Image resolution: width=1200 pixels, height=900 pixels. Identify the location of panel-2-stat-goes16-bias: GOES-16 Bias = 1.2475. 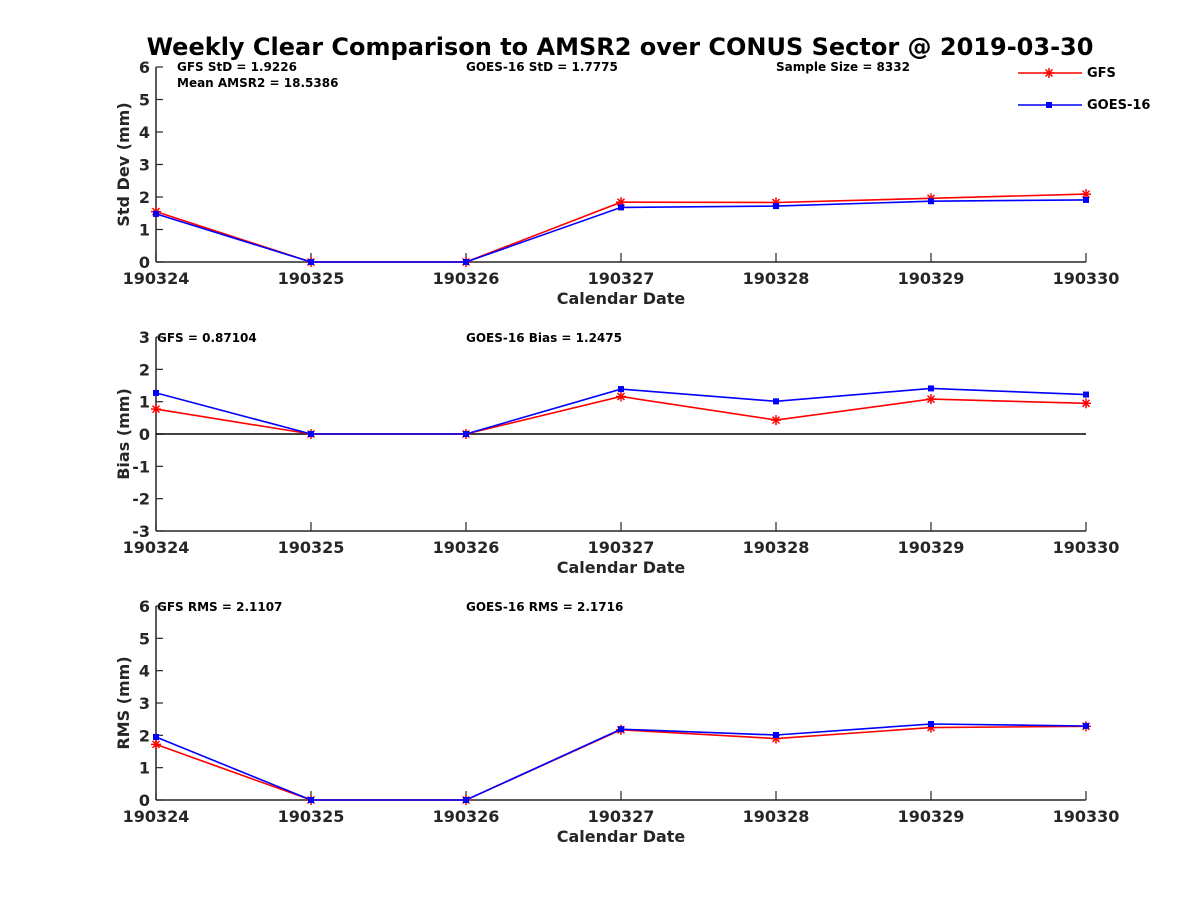
(544, 338).